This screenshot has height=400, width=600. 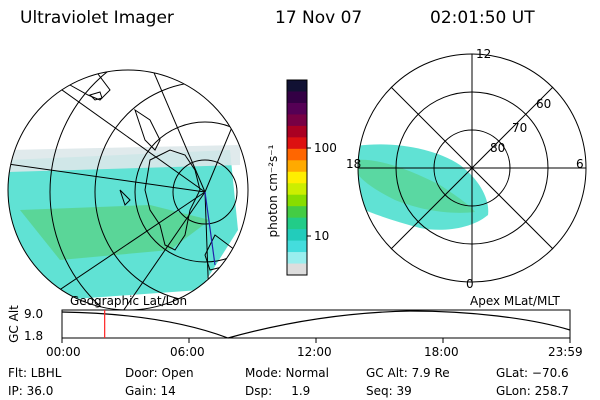 What do you see at coordinates (14, 324) in the screenshot?
I see `timeline-ylabel: GC Alt` at bounding box center [14, 324].